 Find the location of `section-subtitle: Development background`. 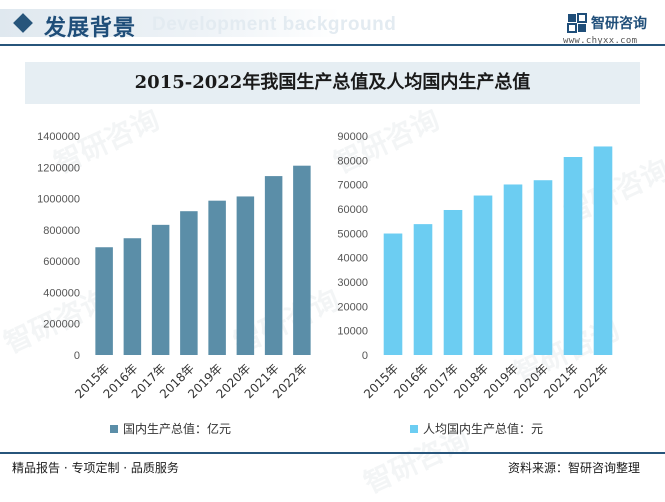

section-subtitle: Development background is located at coordinates (274, 24).